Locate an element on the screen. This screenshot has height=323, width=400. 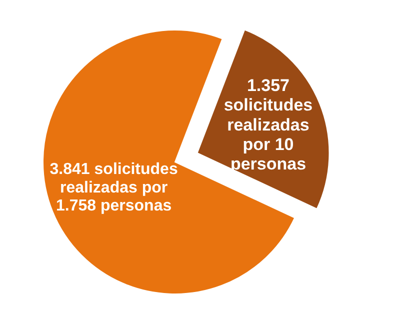
slice-label: 1.357 solicitudes realizadas por 10 personas is located at coordinates (268, 125).